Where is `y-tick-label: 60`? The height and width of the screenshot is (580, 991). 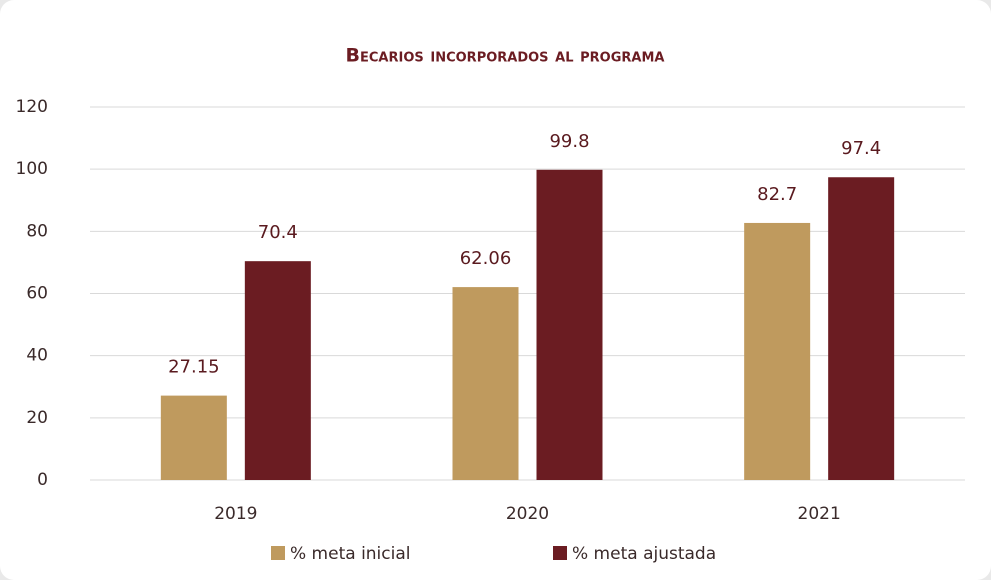
y-tick-label: 60 is located at coordinates (37, 294).